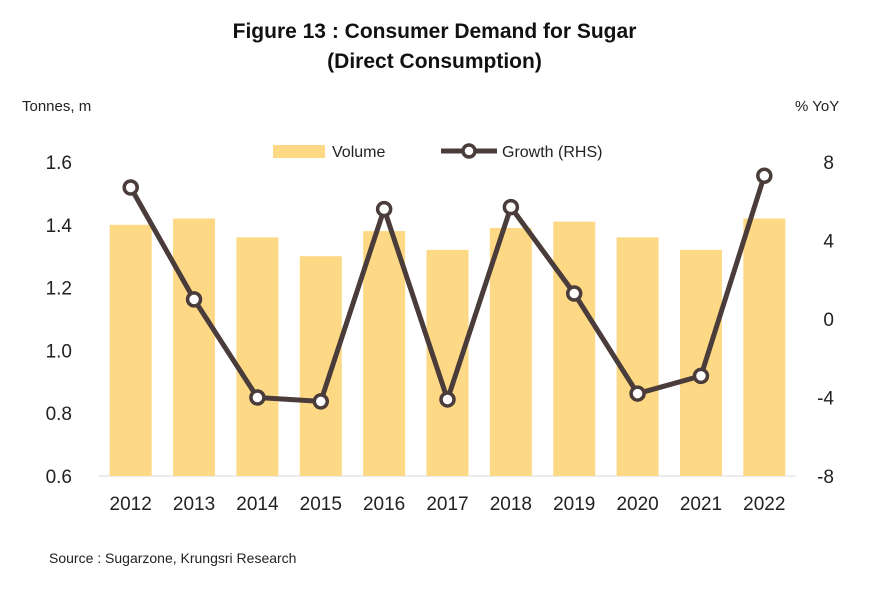  I want to click on left-tick-label: 1.6, so click(59, 163).